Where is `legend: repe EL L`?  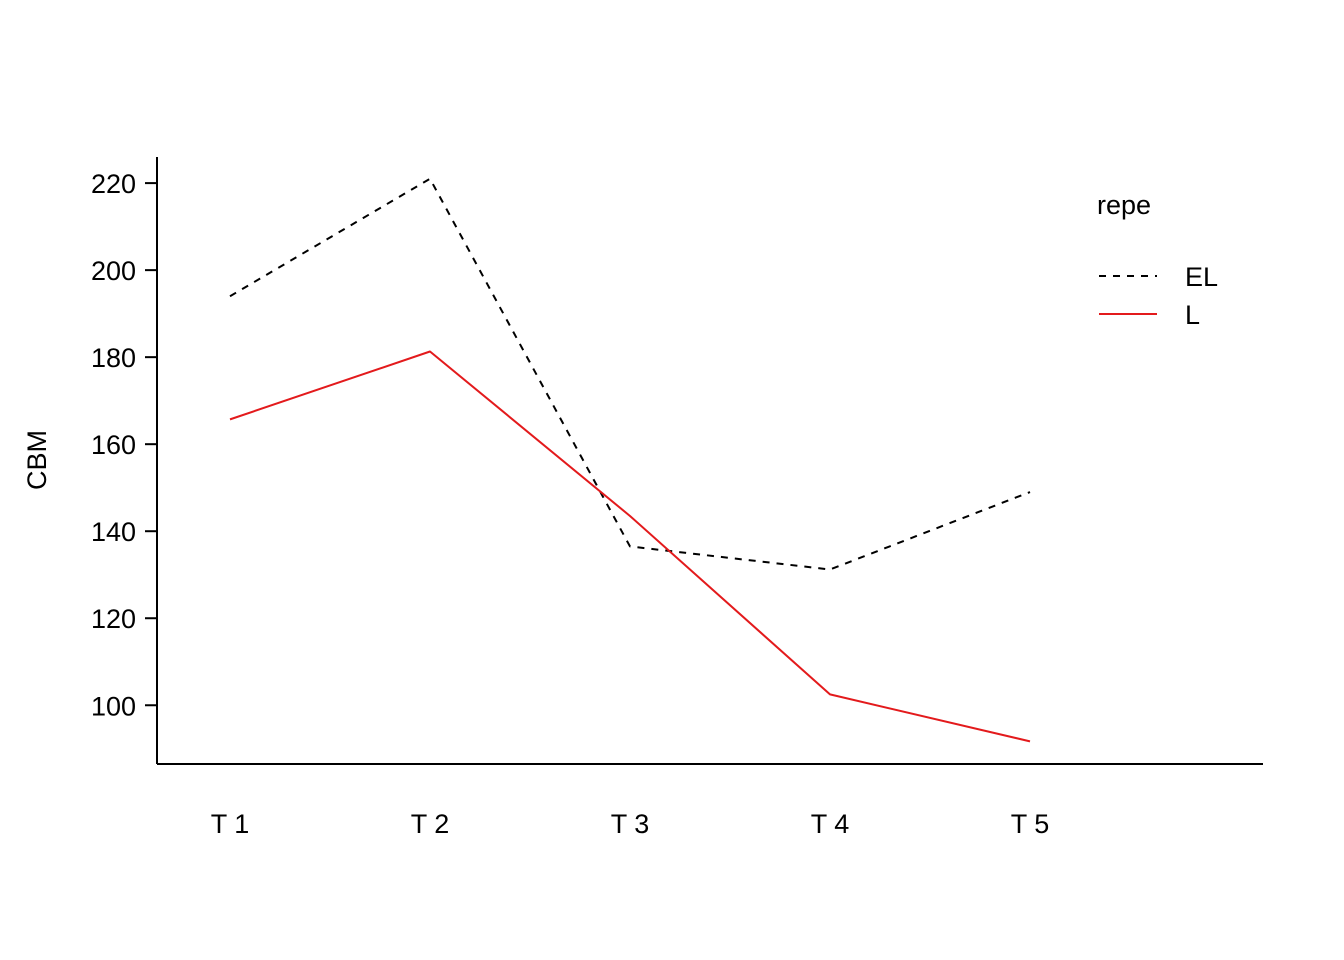
legend: repe EL L is located at coordinates (1157, 260).